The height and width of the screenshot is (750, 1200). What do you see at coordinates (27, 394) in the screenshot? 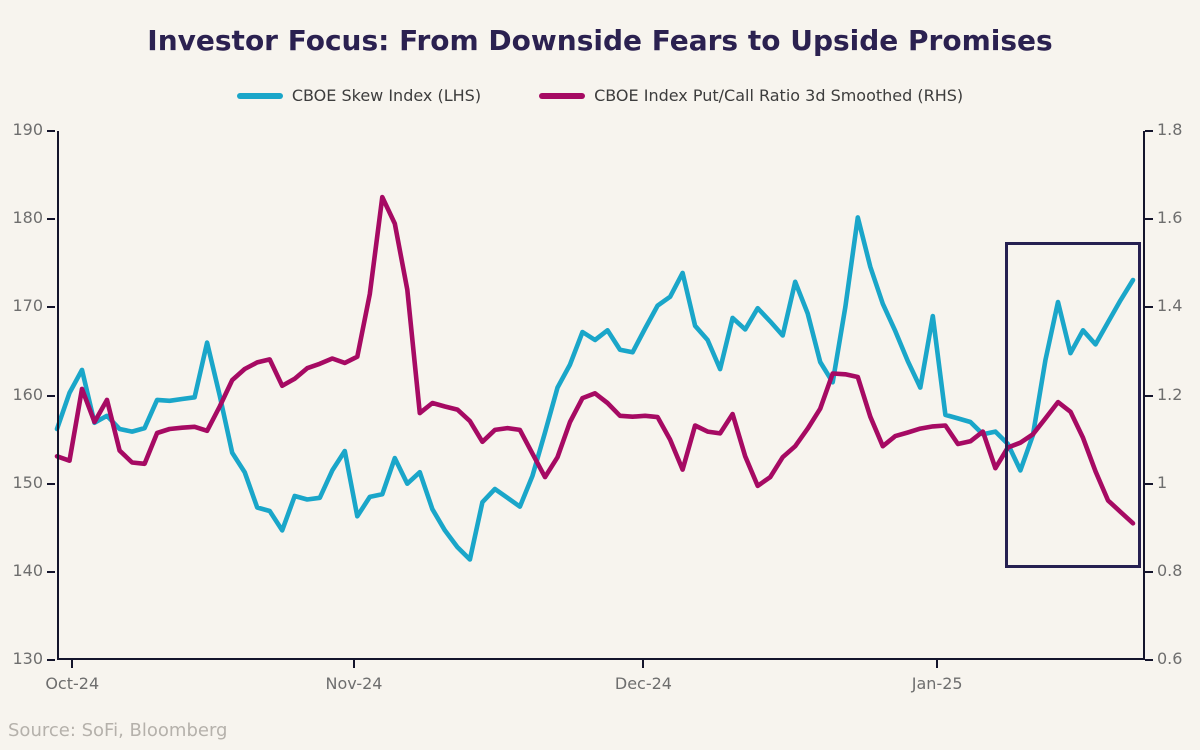
I see `left-axis-tick-label: 160` at bounding box center [27, 394].